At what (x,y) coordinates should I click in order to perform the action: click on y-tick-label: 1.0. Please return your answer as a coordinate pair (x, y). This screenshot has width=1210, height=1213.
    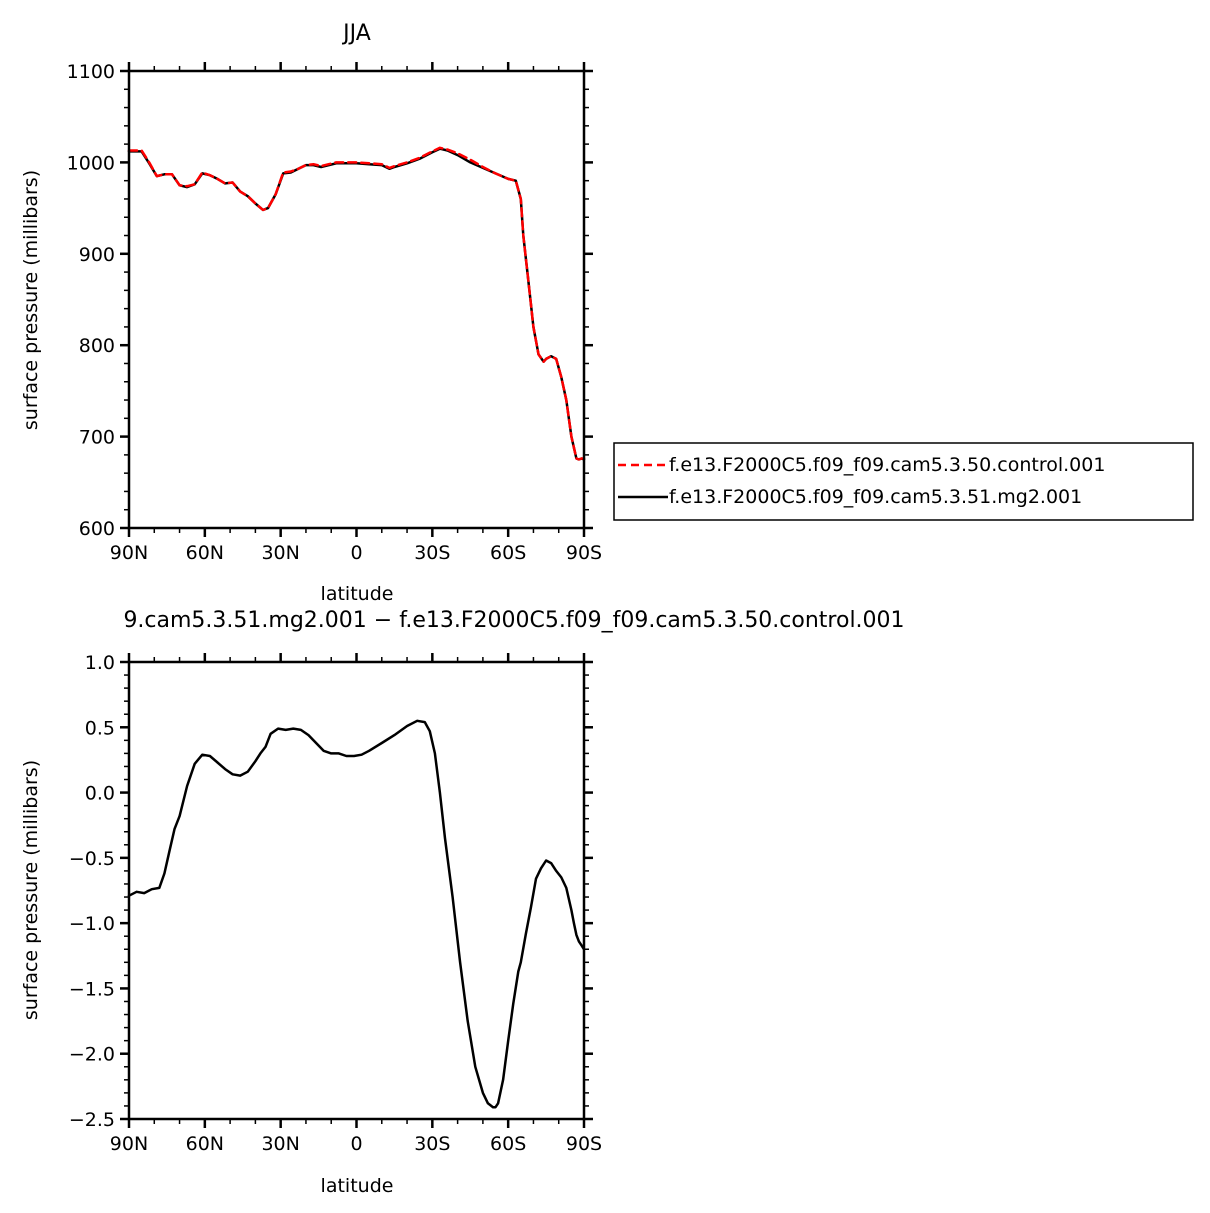
    Looking at the image, I should click on (100, 663).